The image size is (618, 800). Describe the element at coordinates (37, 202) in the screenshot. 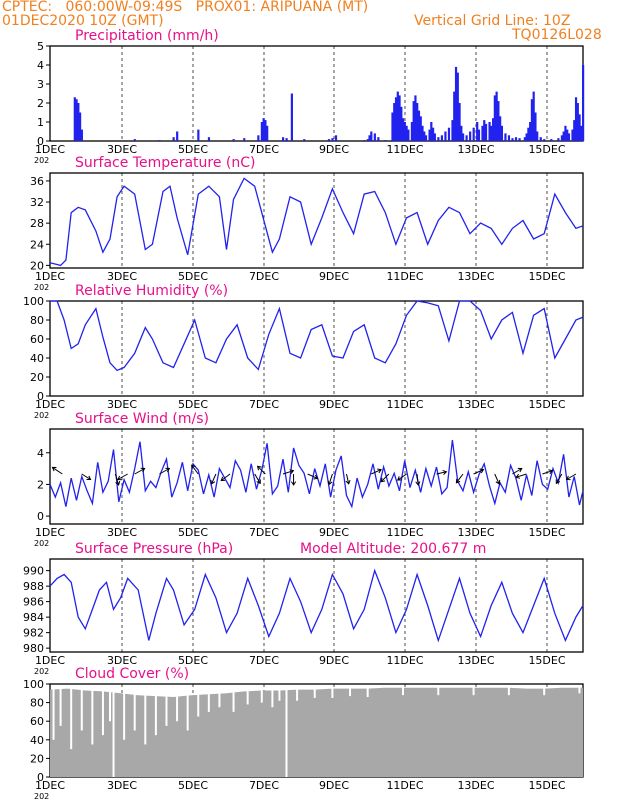

I see `y-tick-label: 32` at that location.